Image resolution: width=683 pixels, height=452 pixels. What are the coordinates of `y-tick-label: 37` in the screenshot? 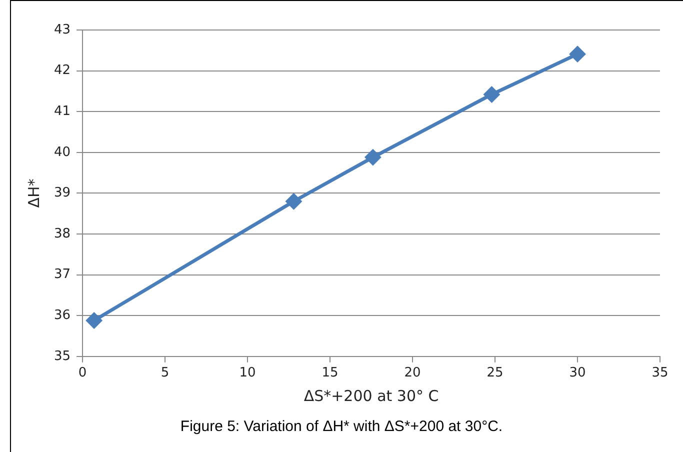 It's located at (62, 274).